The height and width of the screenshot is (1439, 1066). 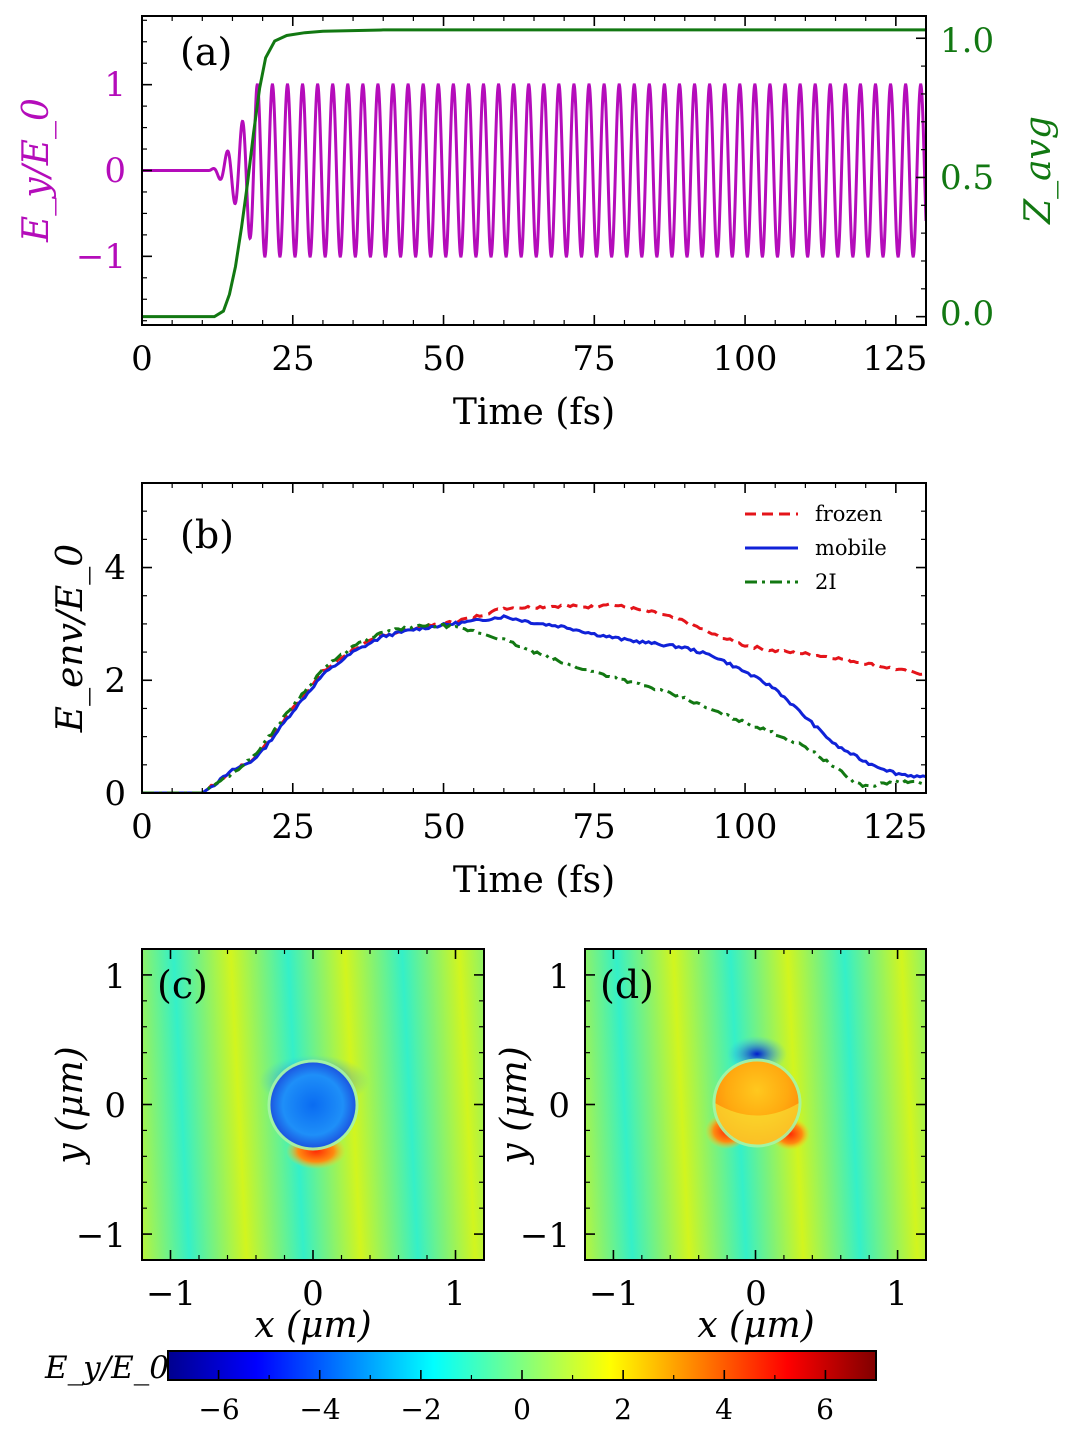 I want to click on a-xtick-4: 100, so click(x=745, y=359).